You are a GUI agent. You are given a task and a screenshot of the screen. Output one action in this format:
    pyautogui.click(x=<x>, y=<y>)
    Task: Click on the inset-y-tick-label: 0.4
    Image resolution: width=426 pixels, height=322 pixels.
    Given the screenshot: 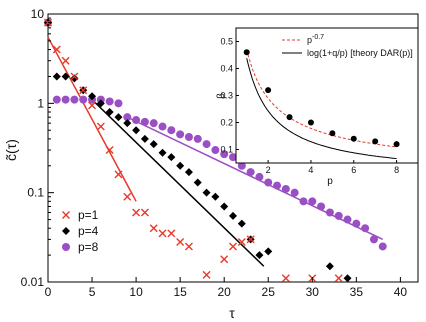 What is the action you would take?
    pyautogui.click(x=226, y=69)
    